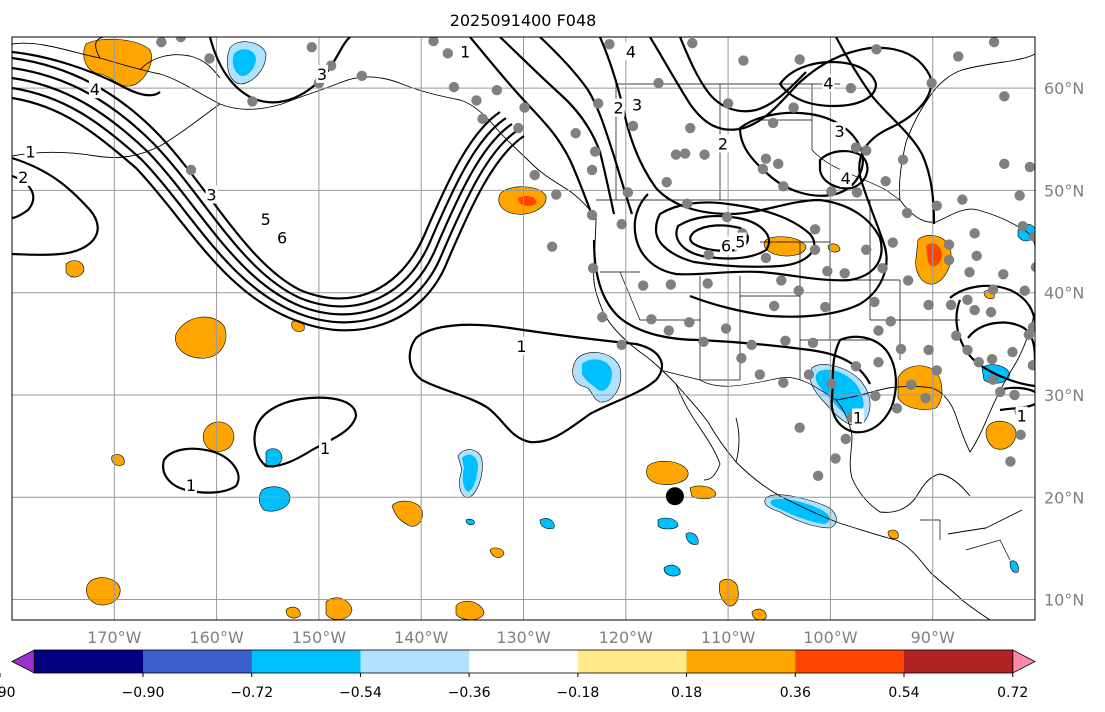 The image size is (1105, 712). I want to click on lat-tick-label: 10°N, so click(1064, 600).